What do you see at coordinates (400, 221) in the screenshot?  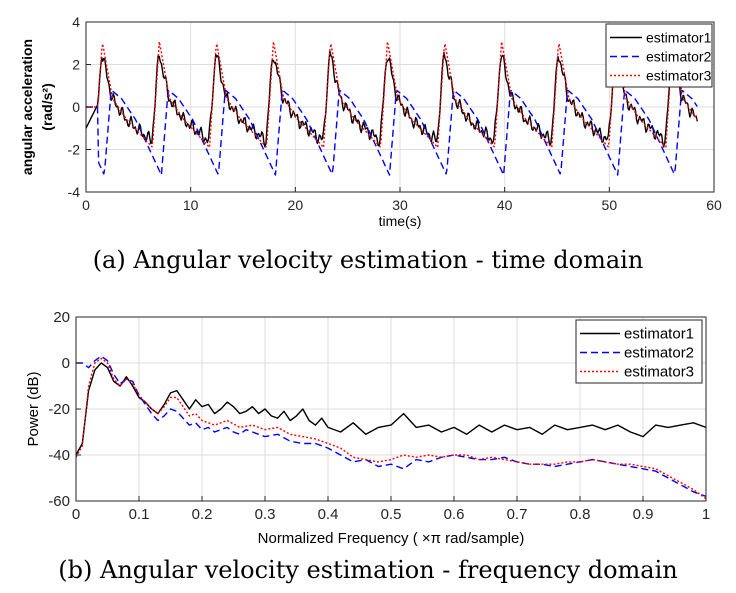 I see `chart-a-xlabel: time(s)` at bounding box center [400, 221].